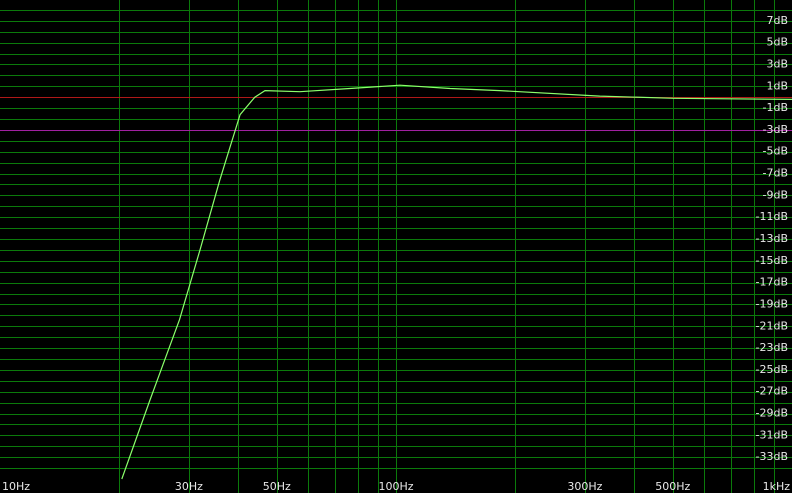  Describe the element at coordinates (672, 486) in the screenshot. I see `x-tick-label: 500Hz` at that location.